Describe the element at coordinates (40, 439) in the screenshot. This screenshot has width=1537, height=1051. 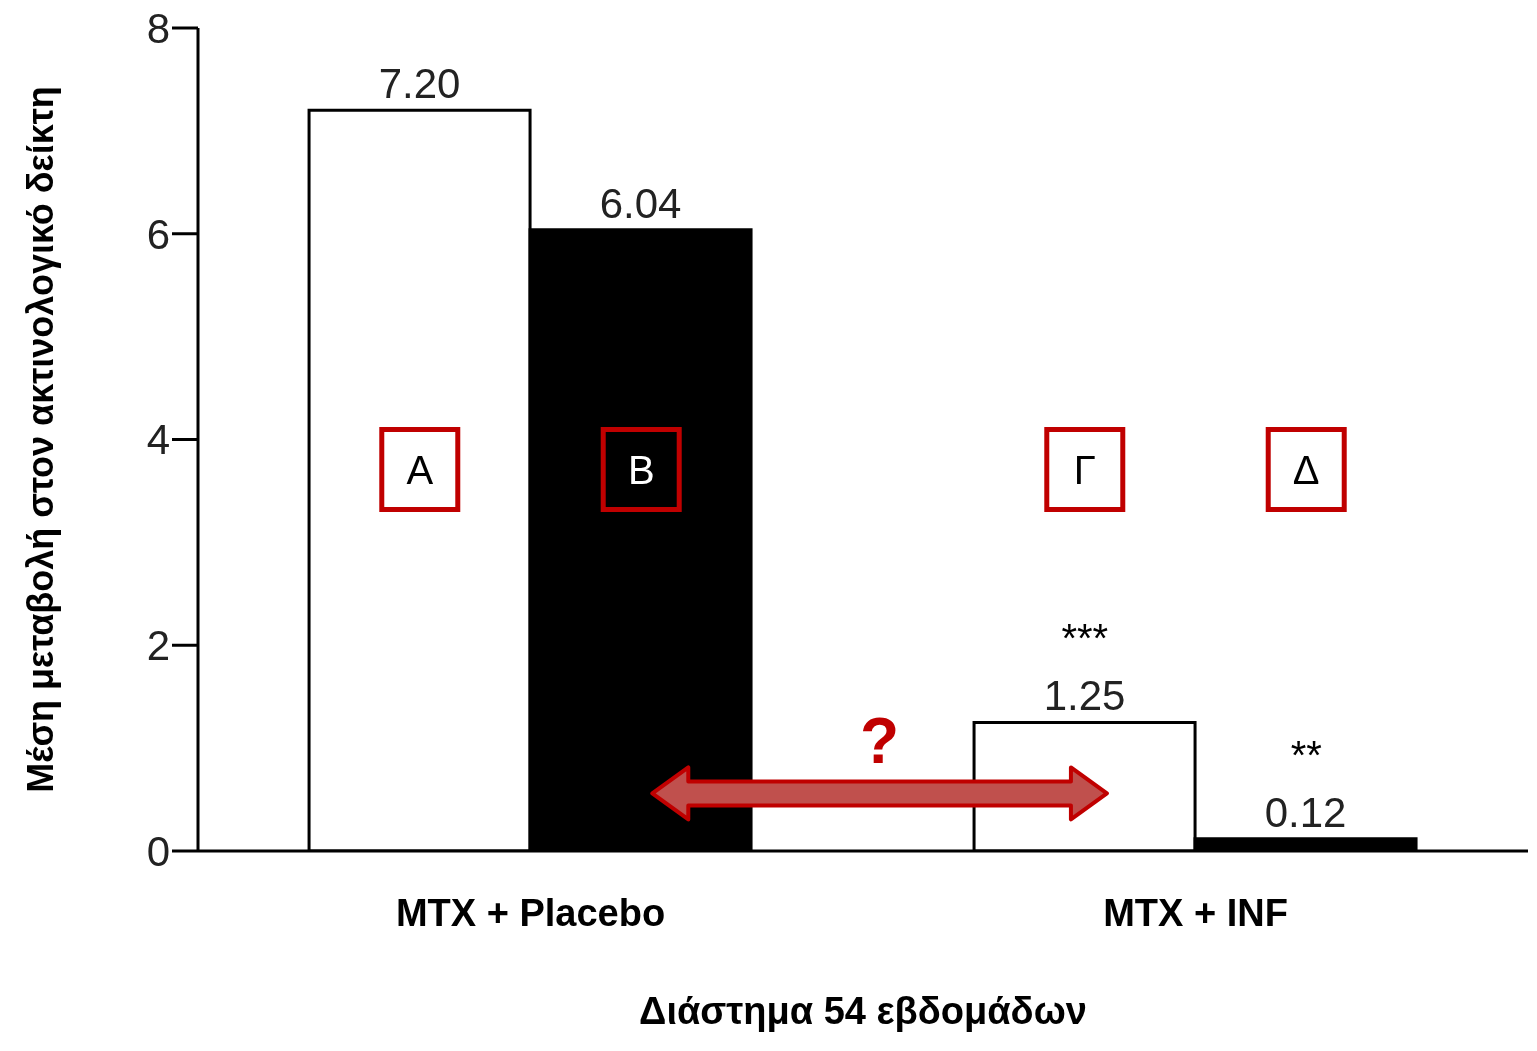
I see `y-axis-title: Μέση μεταβολή στον ακτινολογικό δείκτη` at that location.